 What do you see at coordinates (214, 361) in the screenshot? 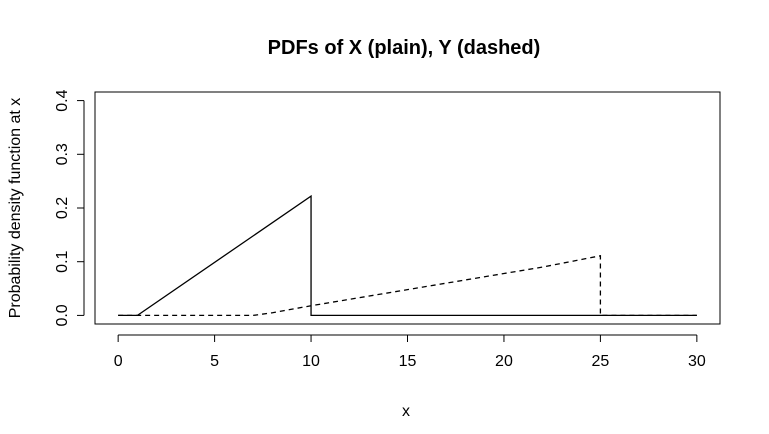
I see `x-tick-label: 5` at bounding box center [214, 361].